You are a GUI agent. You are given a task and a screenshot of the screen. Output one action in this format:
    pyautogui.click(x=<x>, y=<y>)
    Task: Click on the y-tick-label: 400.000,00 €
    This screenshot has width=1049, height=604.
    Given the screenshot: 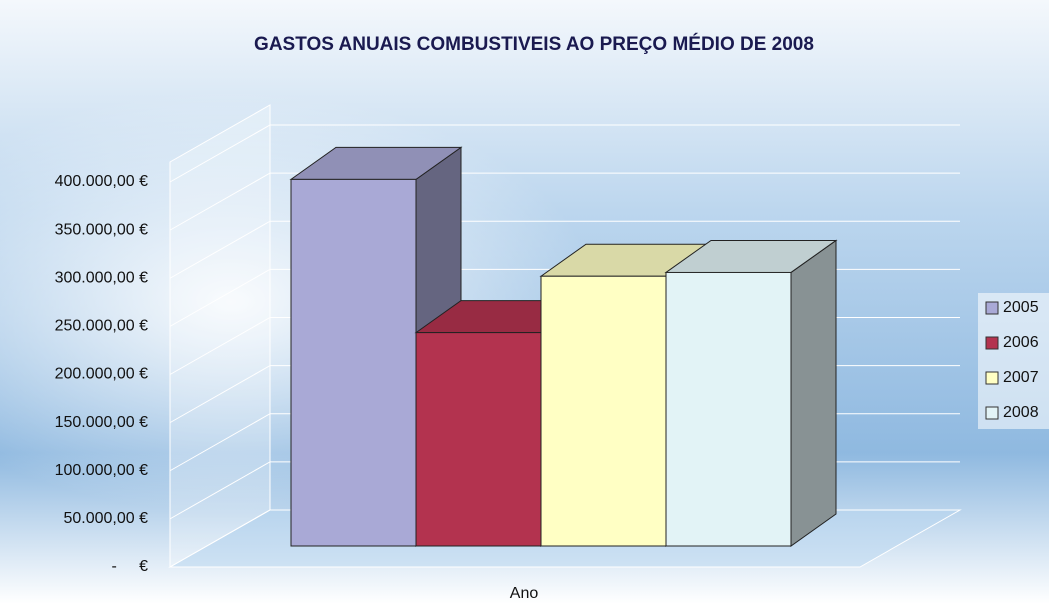 What is the action you would take?
    pyautogui.click(x=102, y=181)
    